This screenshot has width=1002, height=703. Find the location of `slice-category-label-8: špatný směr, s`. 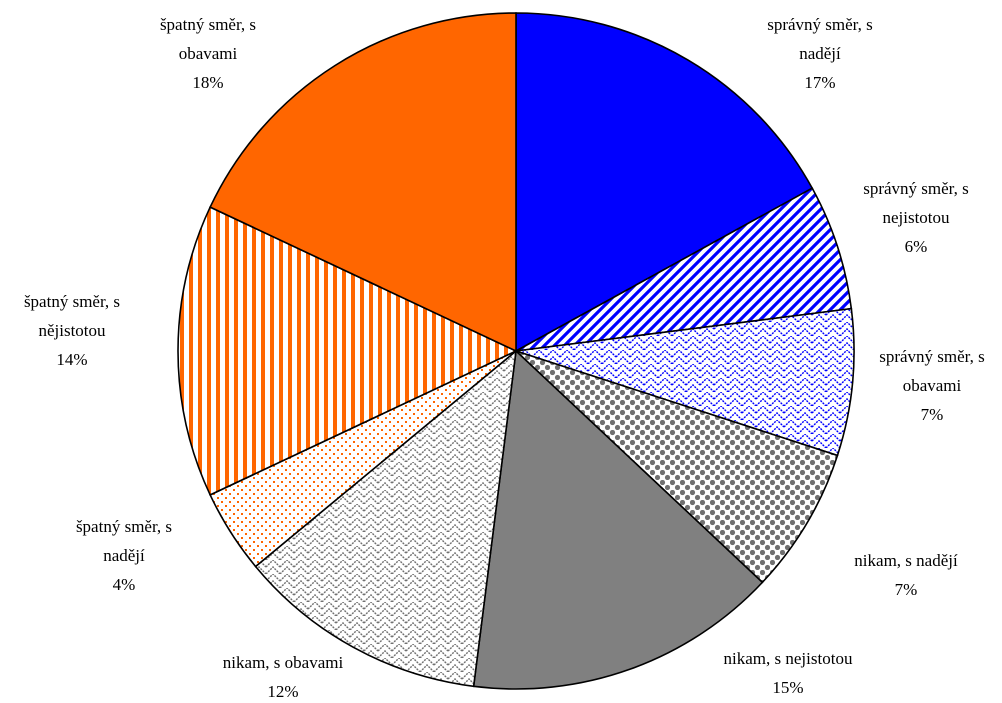

slice-category-label-8: špatný směr, s is located at coordinates (72, 301).